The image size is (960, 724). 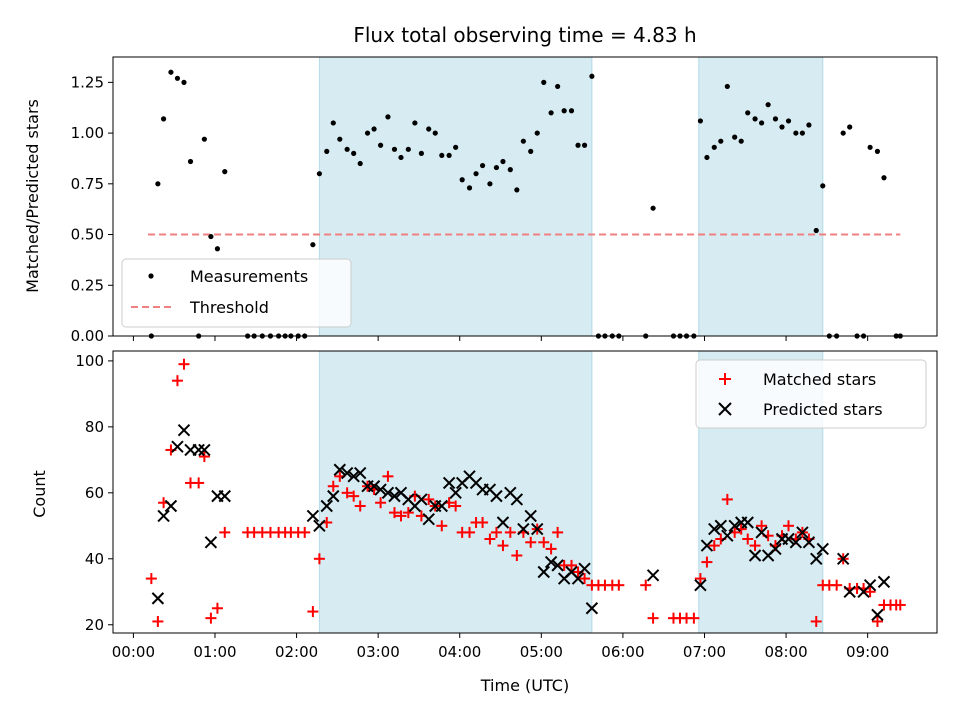 I want to click on x-tick-label: 03:00, so click(x=378, y=652).